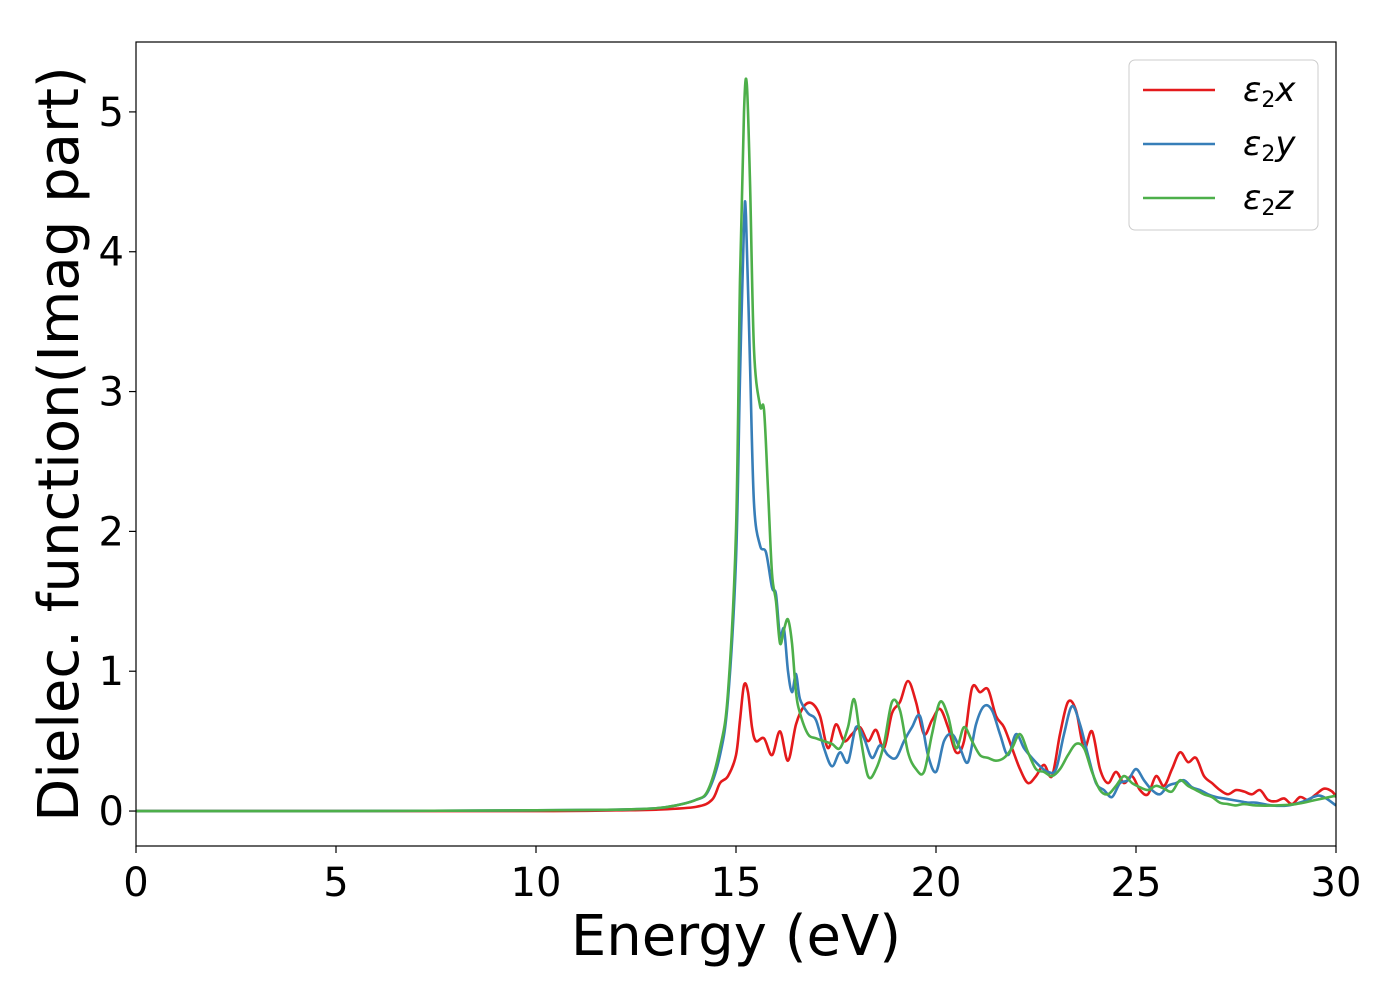  Describe the element at coordinates (111, 532) in the screenshot. I see `y-tick-label: 2` at that location.